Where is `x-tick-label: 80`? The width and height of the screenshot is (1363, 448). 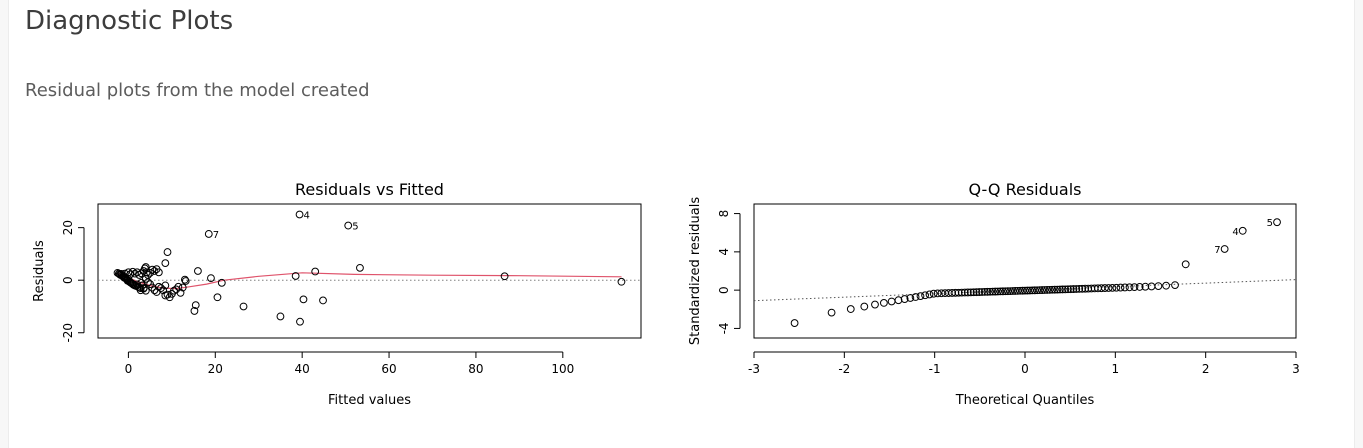
x-tick-label: 80 is located at coordinates (475, 369).